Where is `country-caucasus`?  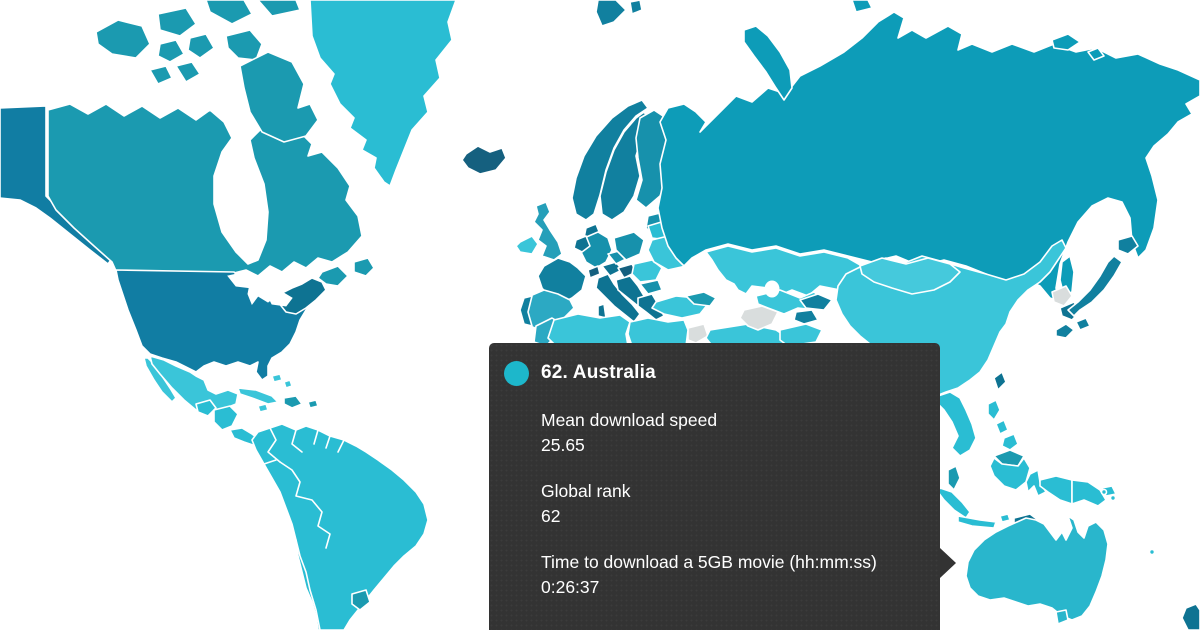 country-caucasus is located at coordinates (701, 299).